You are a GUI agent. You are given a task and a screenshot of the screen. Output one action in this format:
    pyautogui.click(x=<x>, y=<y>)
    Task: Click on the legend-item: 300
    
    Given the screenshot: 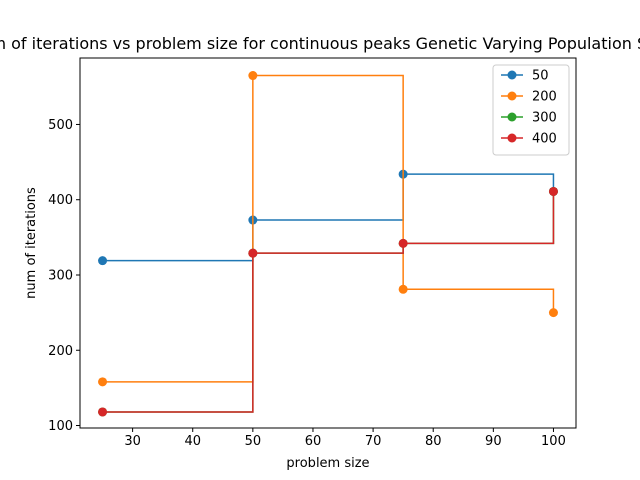 What is the action you would take?
    pyautogui.click(x=529, y=118)
    